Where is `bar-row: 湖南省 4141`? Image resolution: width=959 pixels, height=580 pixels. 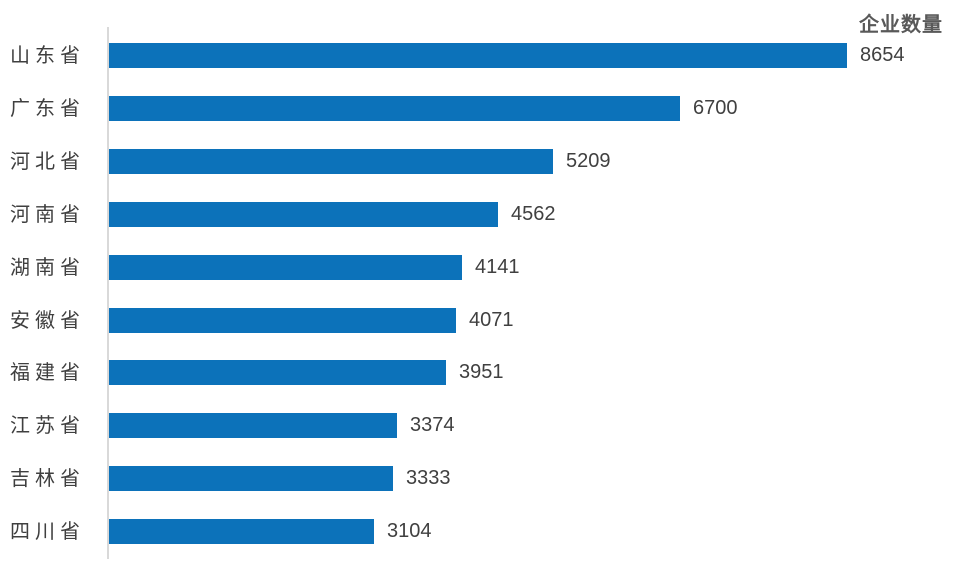 bar-row: 湖南省 4141 is located at coordinates (479, 267).